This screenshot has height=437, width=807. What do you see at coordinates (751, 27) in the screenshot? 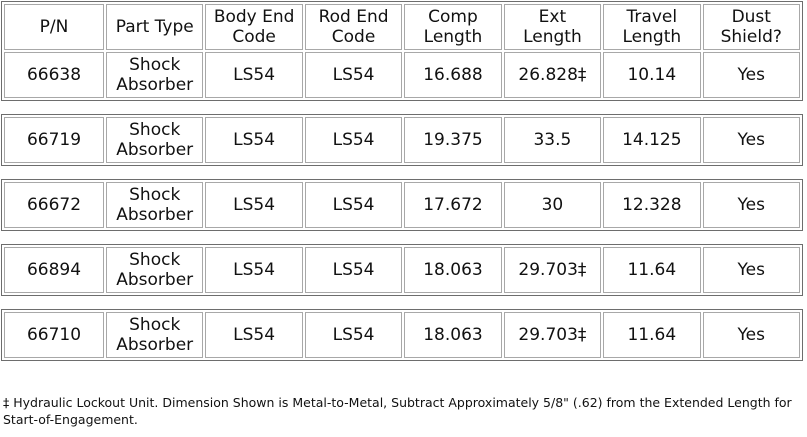
I see `header-row-cell: Dust Shield?` at bounding box center [751, 27].